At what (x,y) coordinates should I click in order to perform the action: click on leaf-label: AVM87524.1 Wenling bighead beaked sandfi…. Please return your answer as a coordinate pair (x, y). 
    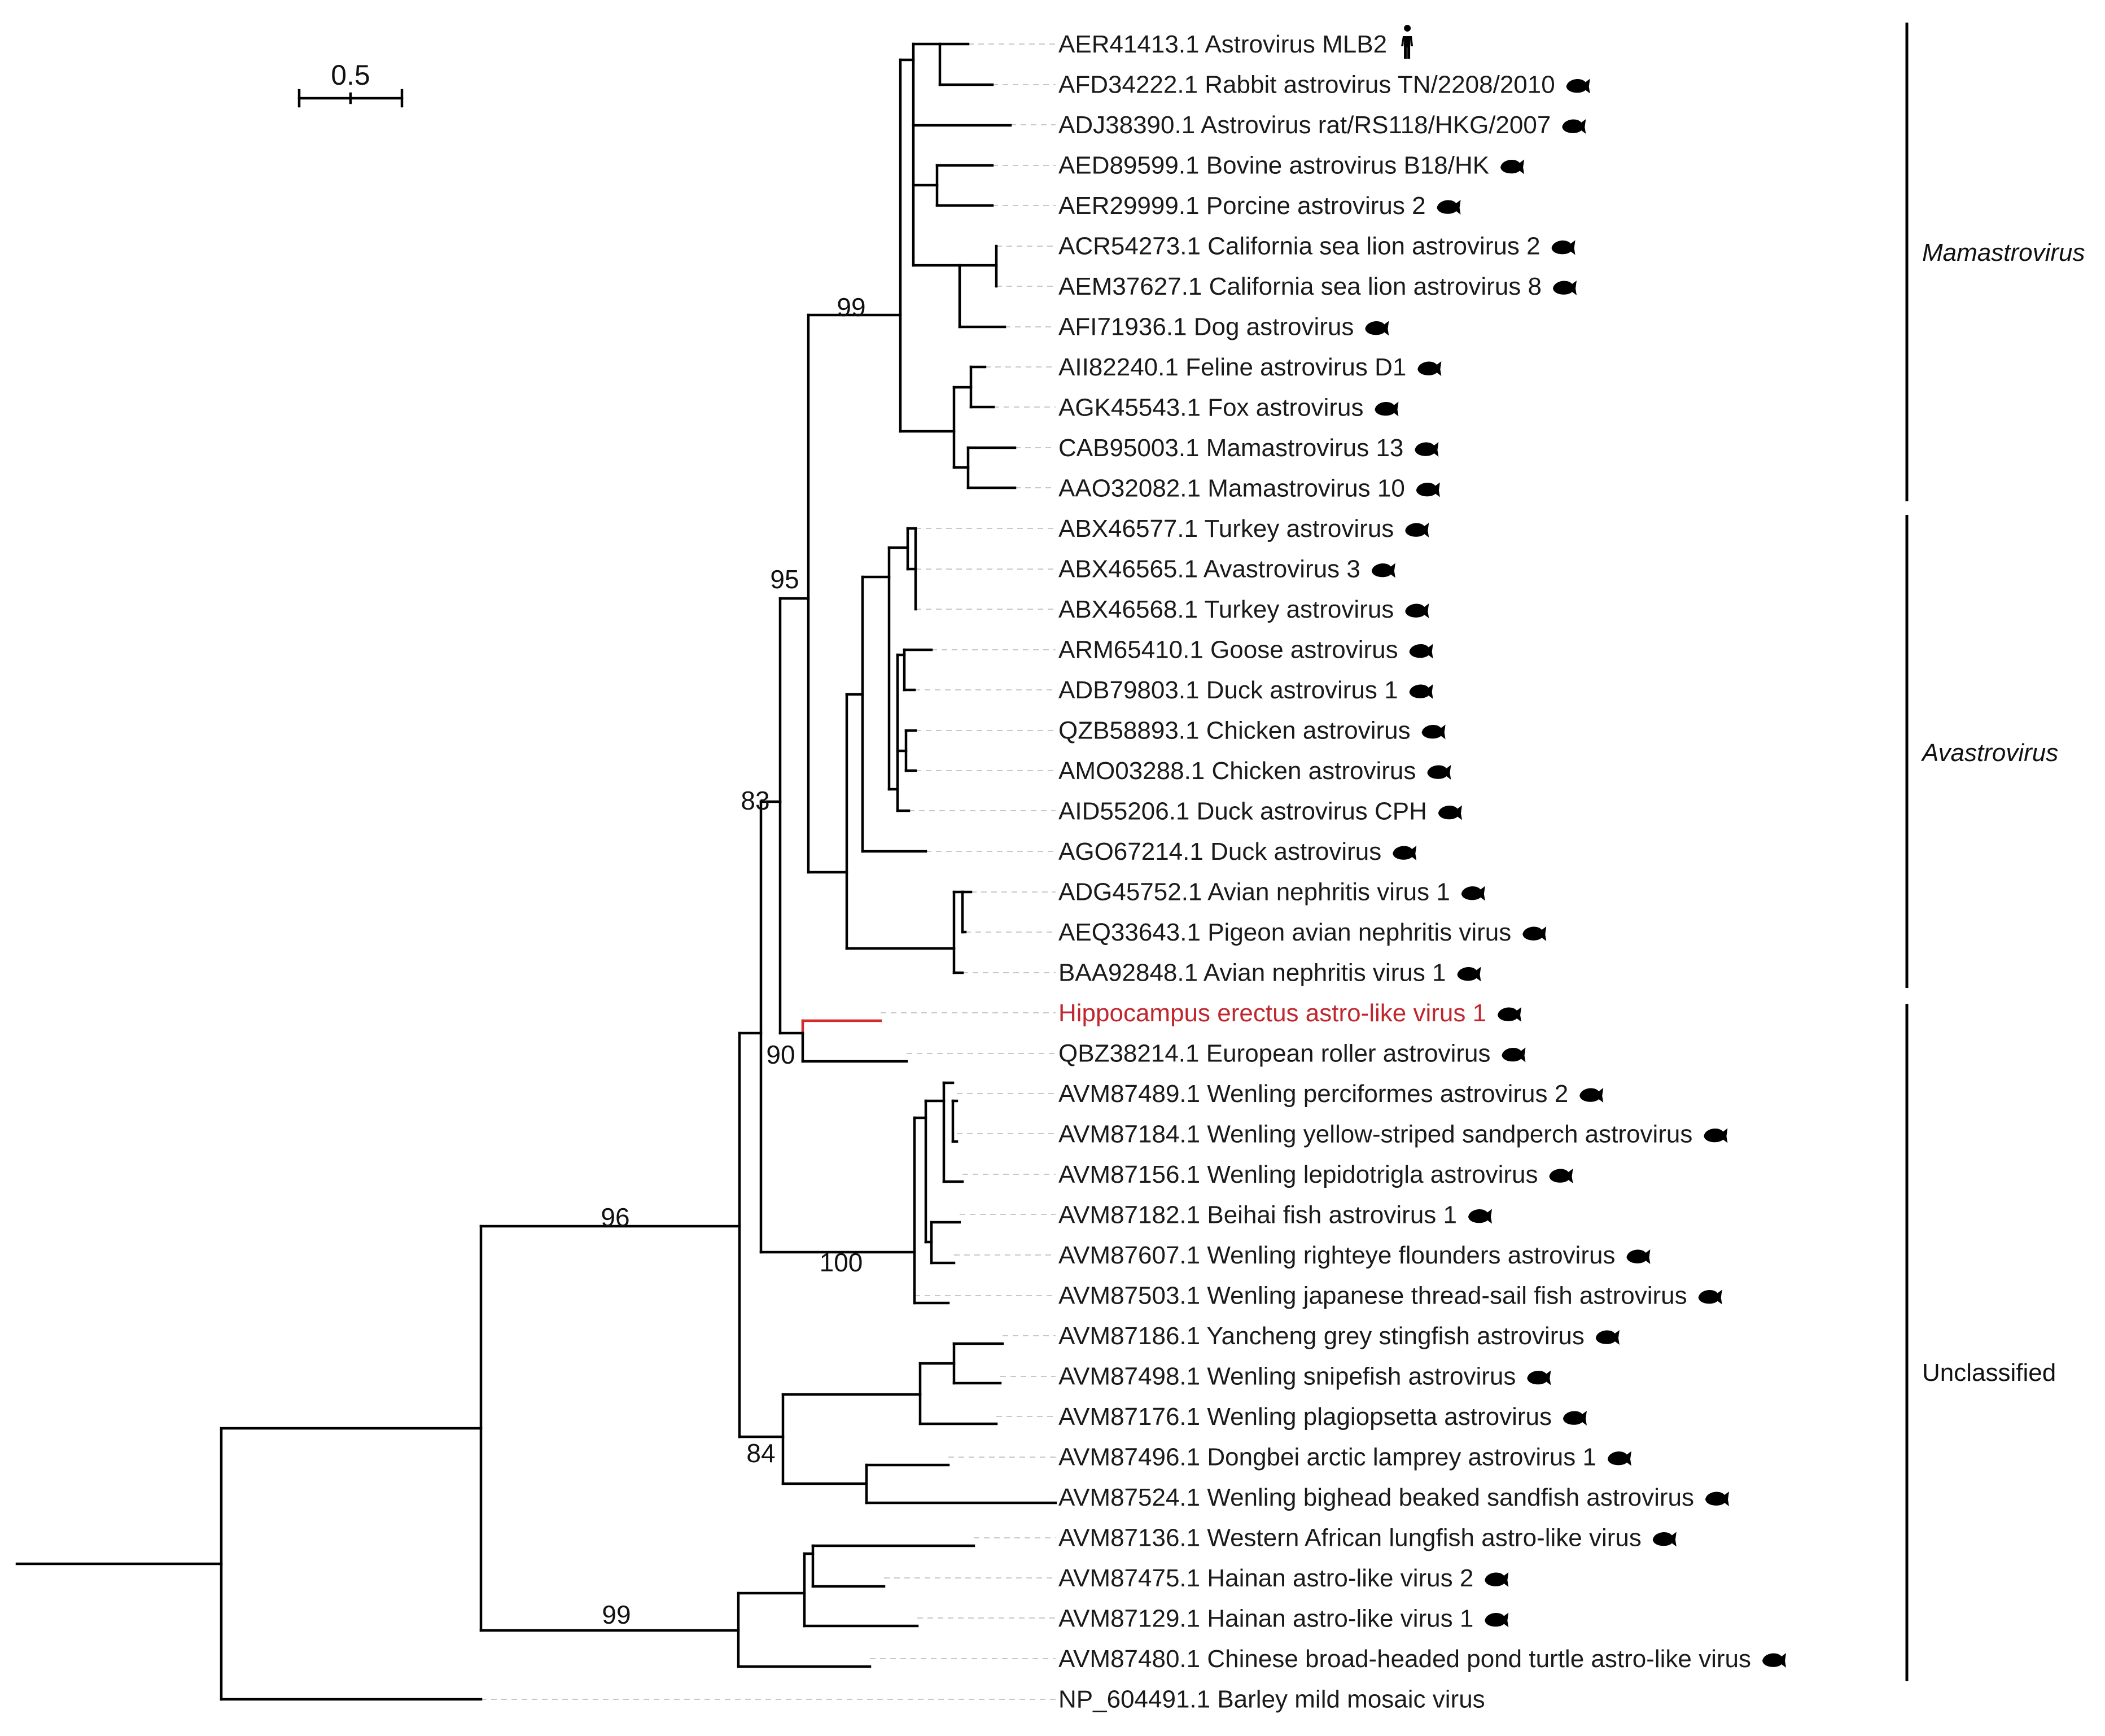
    Looking at the image, I should click on (1376, 1498).